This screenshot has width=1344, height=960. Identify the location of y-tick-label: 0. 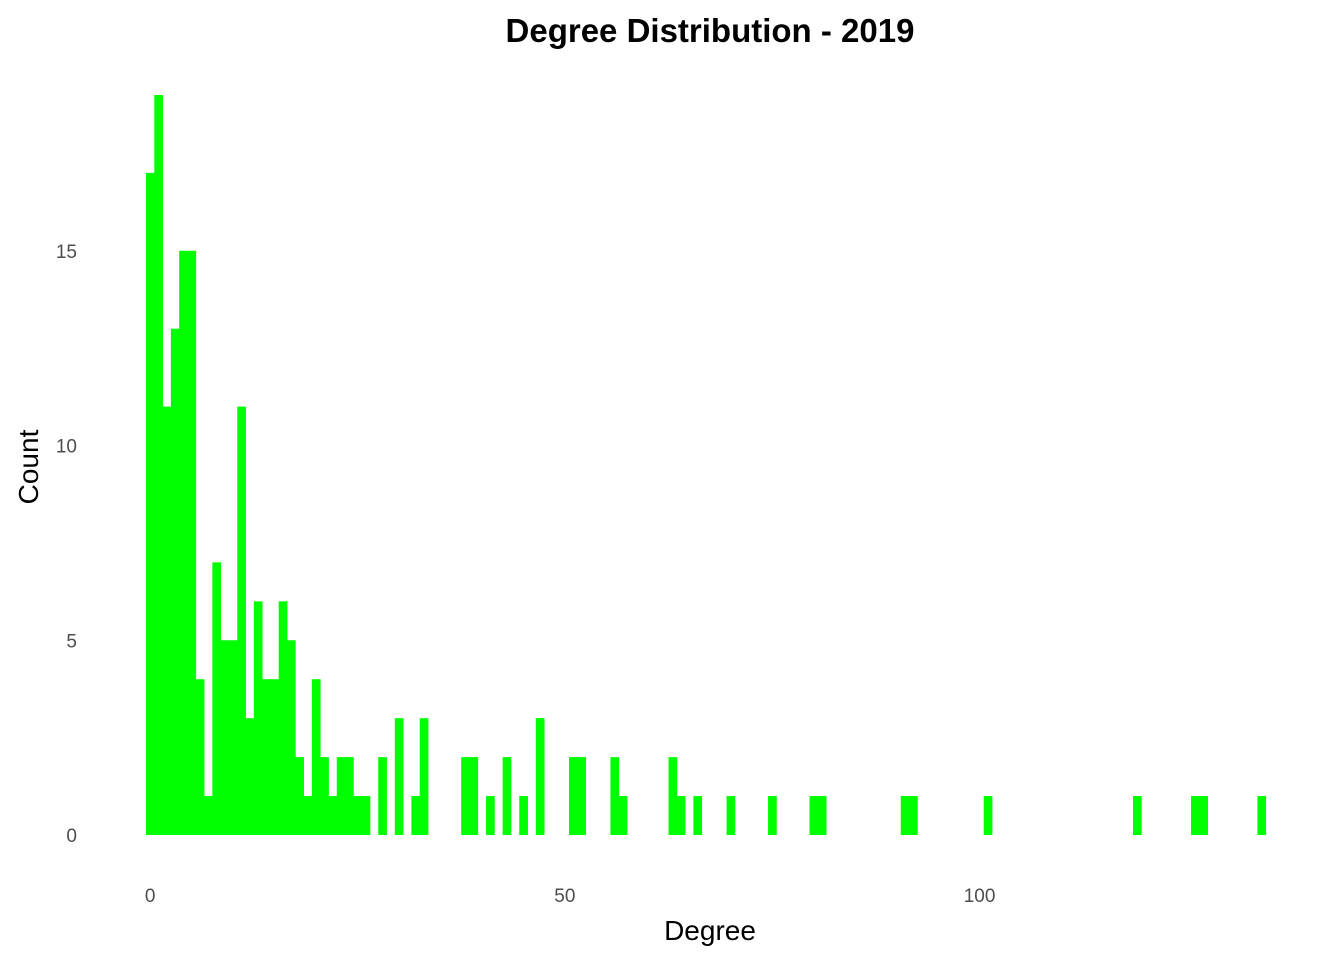
(71, 836).